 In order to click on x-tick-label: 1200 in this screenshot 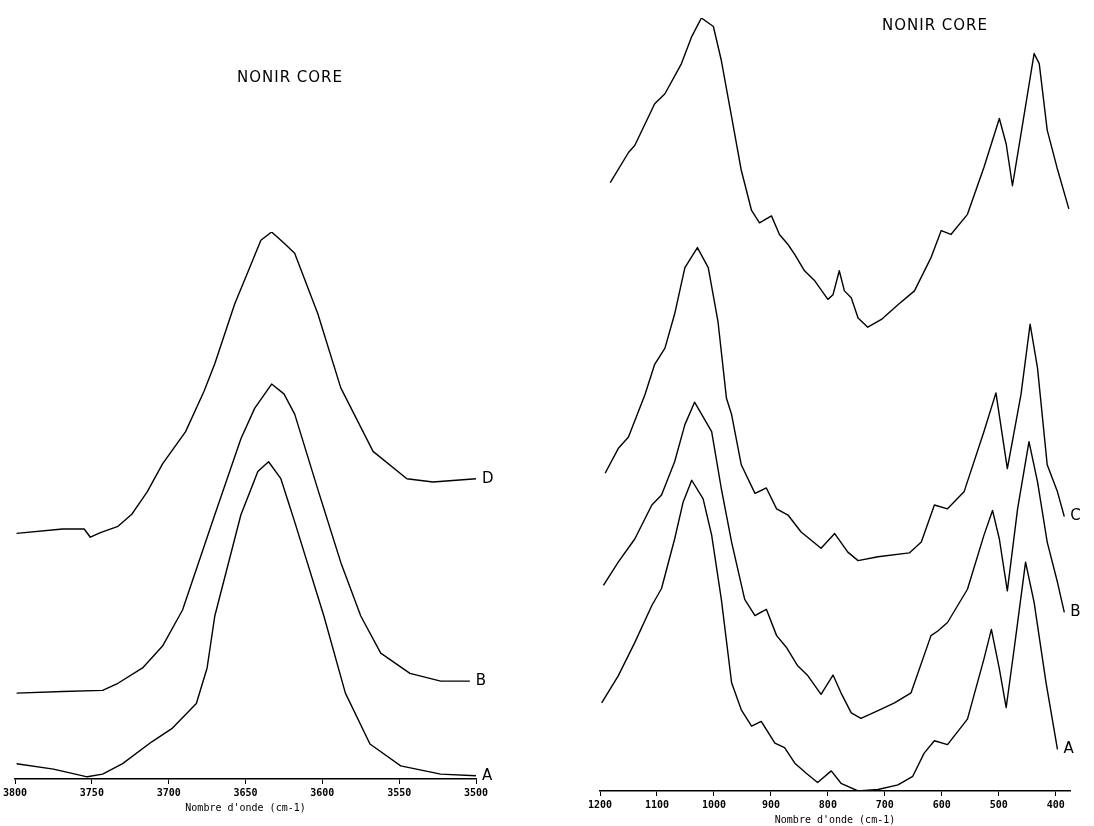, I will do `click(600, 804)`.